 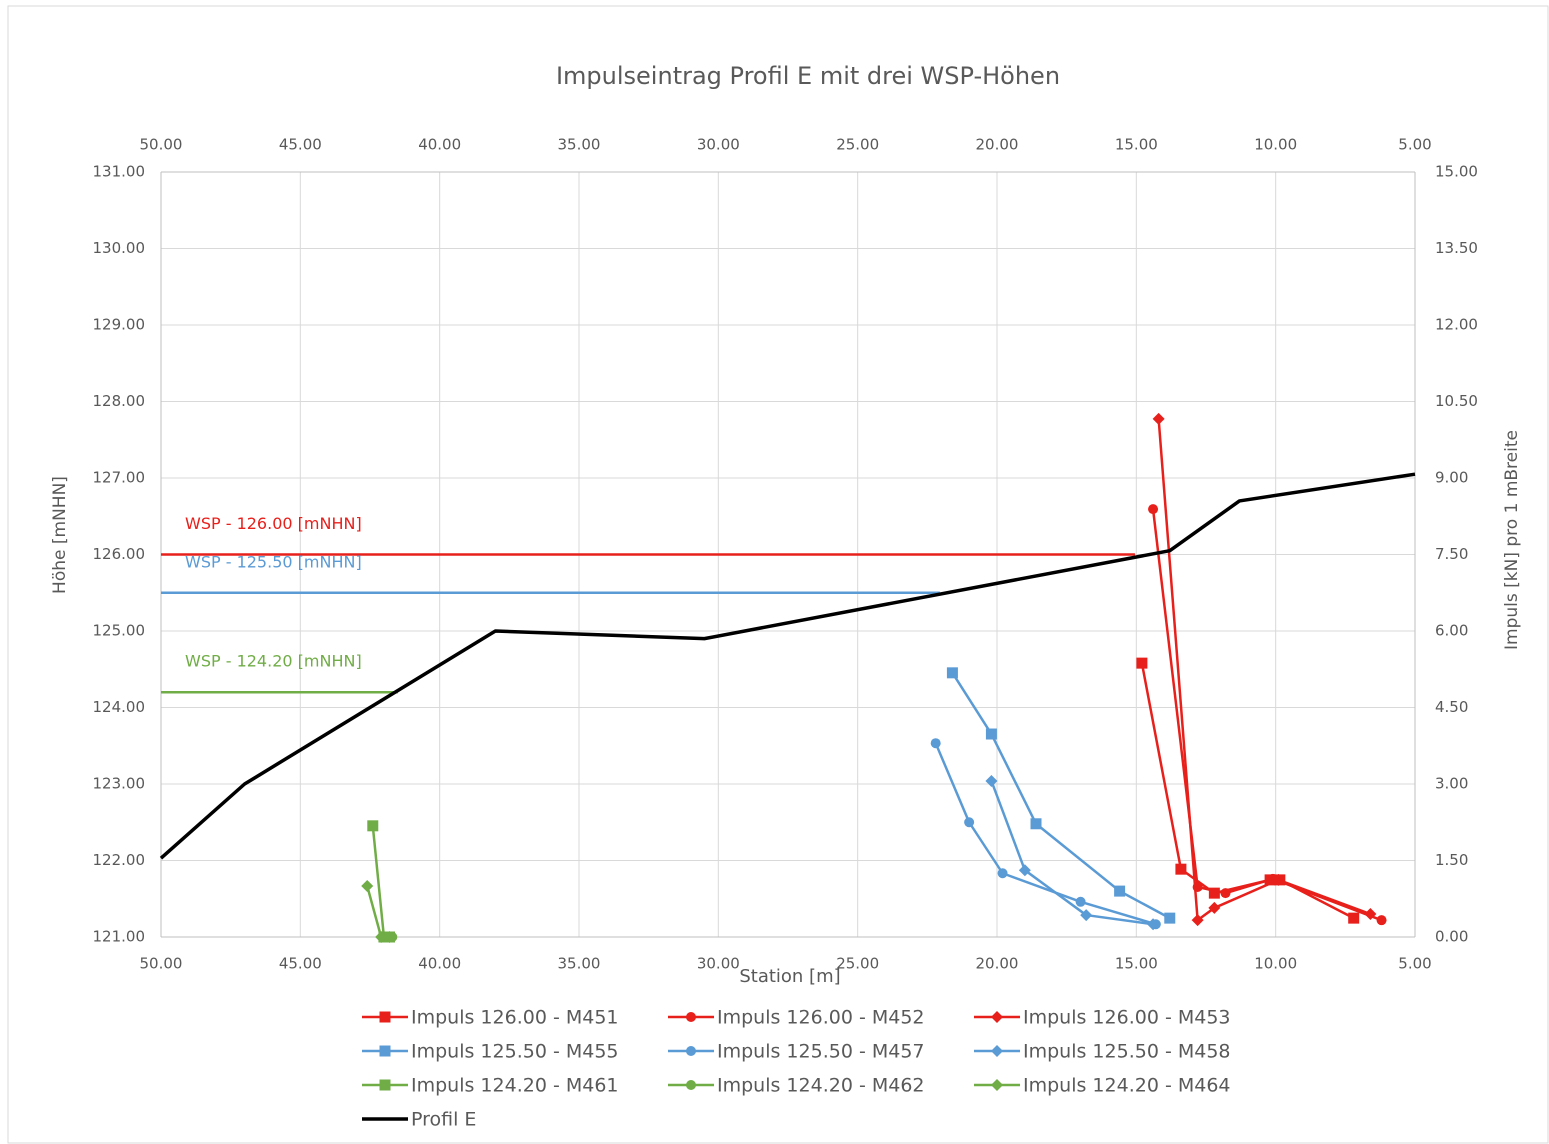 What do you see at coordinates (119, 478) in the screenshot?
I see `y-tick-label: 127.00` at bounding box center [119, 478].